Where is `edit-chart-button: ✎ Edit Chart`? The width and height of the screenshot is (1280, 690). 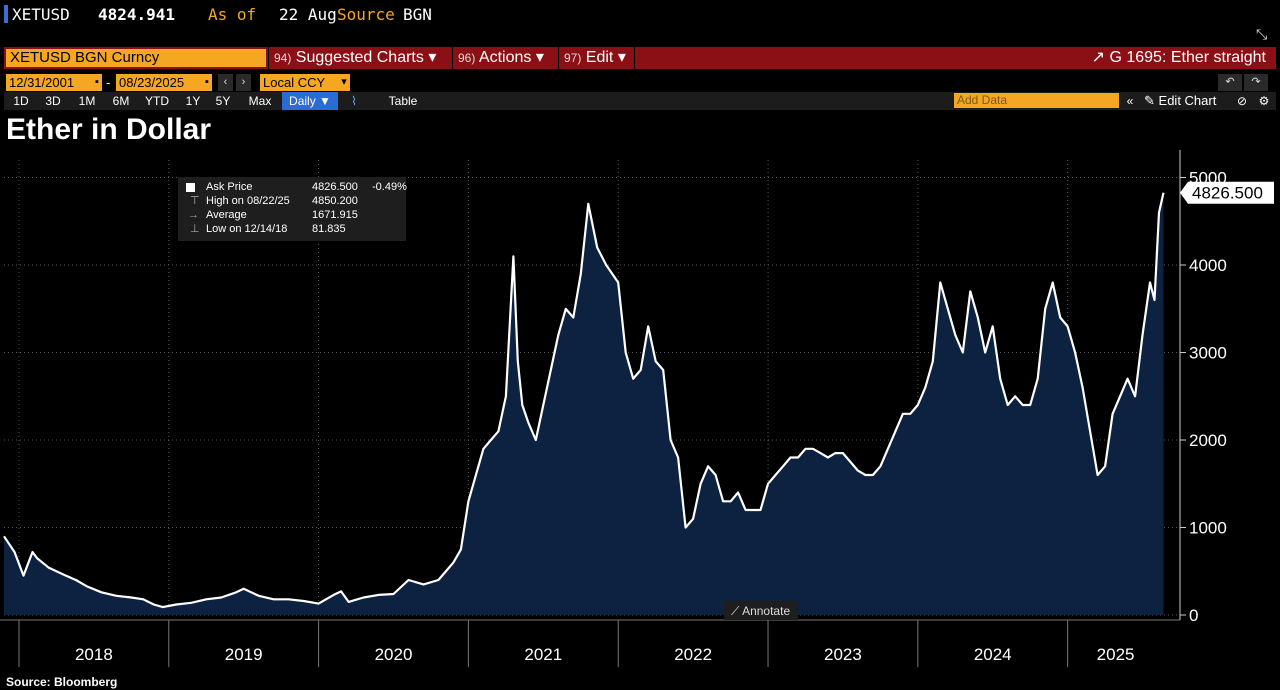
edit-chart-button: ✎ Edit Chart is located at coordinates (1180, 101).